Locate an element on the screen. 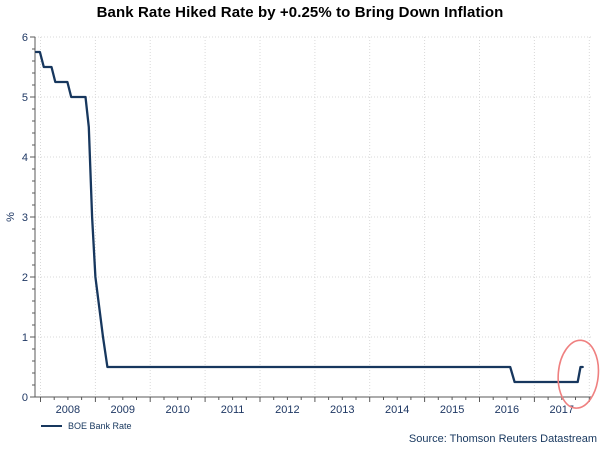  legend: BOE Bank Rate is located at coordinates (86, 426).